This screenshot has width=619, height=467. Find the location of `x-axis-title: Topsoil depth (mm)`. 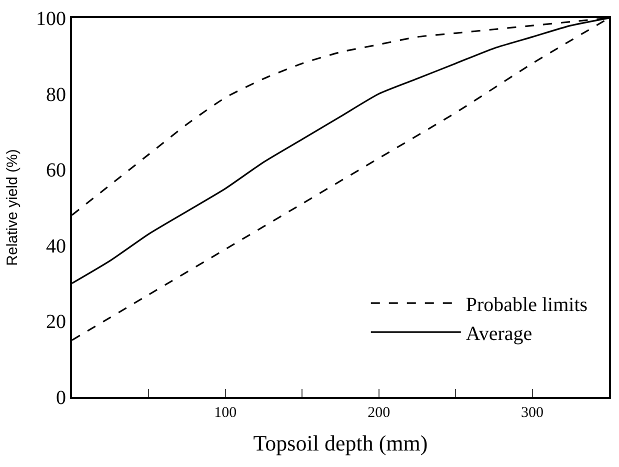

x-axis-title: Topsoil depth (mm) is located at coordinates (340, 443).